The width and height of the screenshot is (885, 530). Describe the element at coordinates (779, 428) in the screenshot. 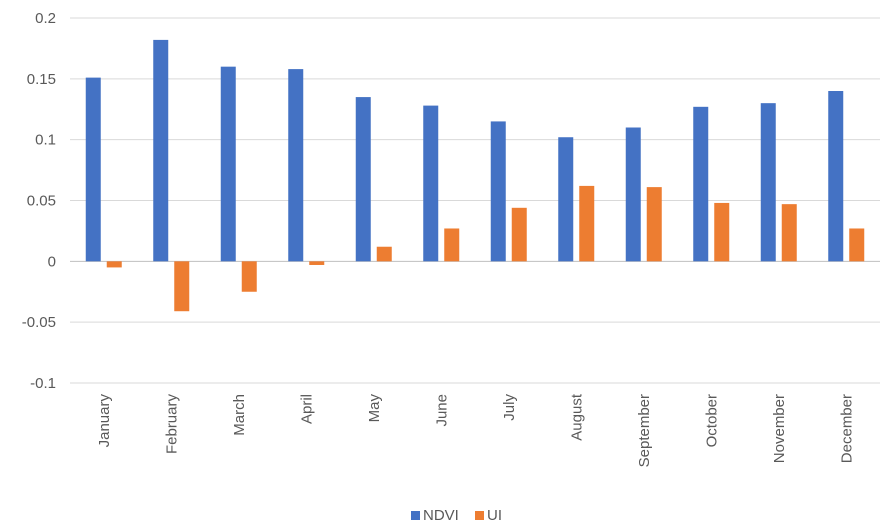

I see `x-tick-label: November` at that location.